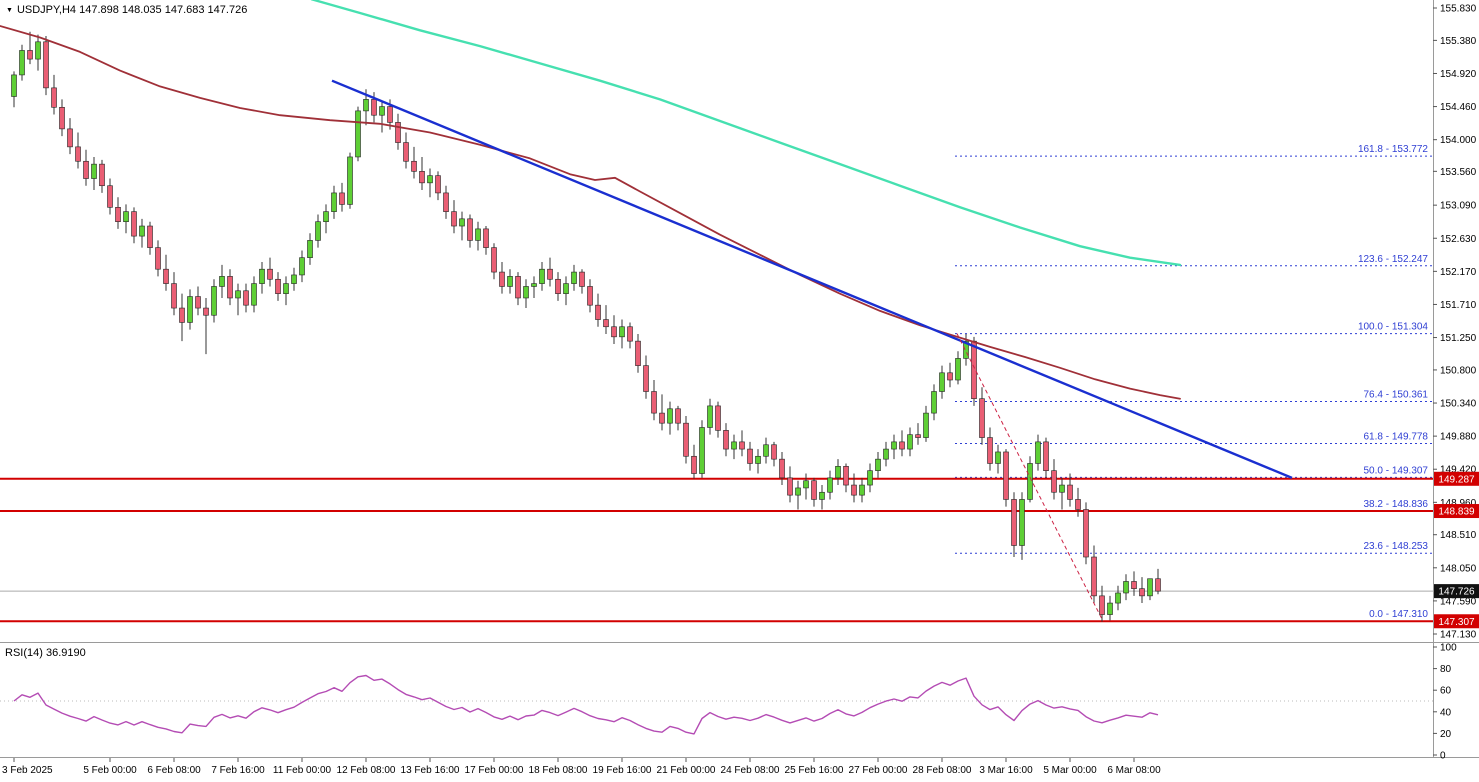  I want to click on price-axis-label: 149.880, so click(1458, 437).